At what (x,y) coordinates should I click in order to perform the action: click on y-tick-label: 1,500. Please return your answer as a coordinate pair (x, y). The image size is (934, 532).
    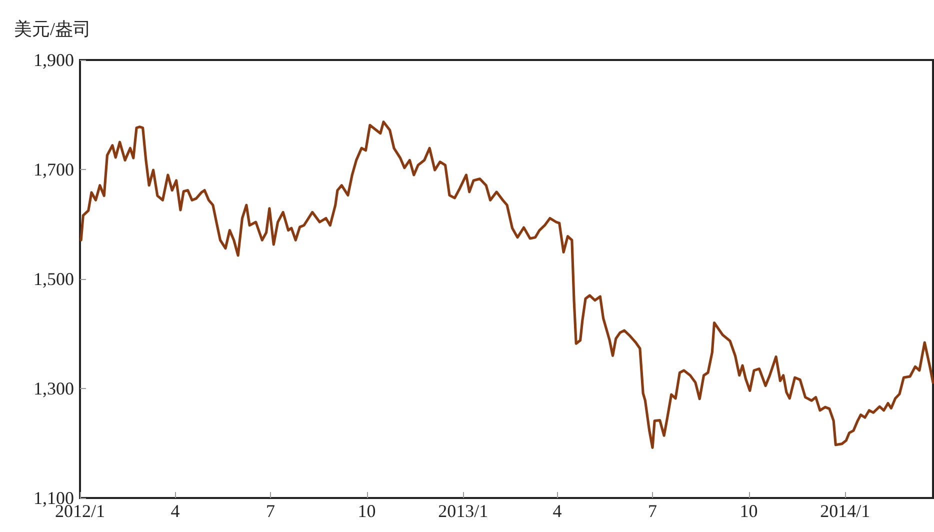
    Looking at the image, I should click on (54, 279).